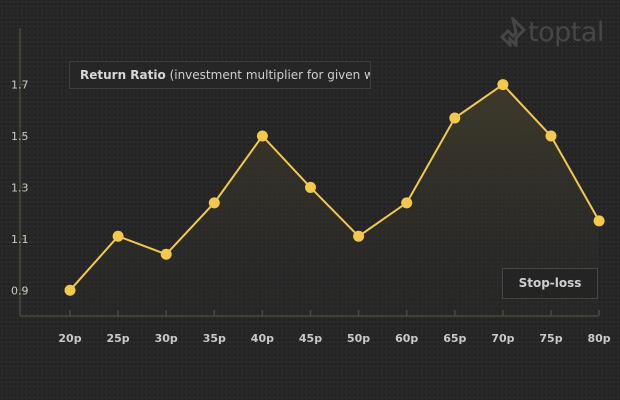  I want to click on x-tick-label: 35p, so click(214, 338).